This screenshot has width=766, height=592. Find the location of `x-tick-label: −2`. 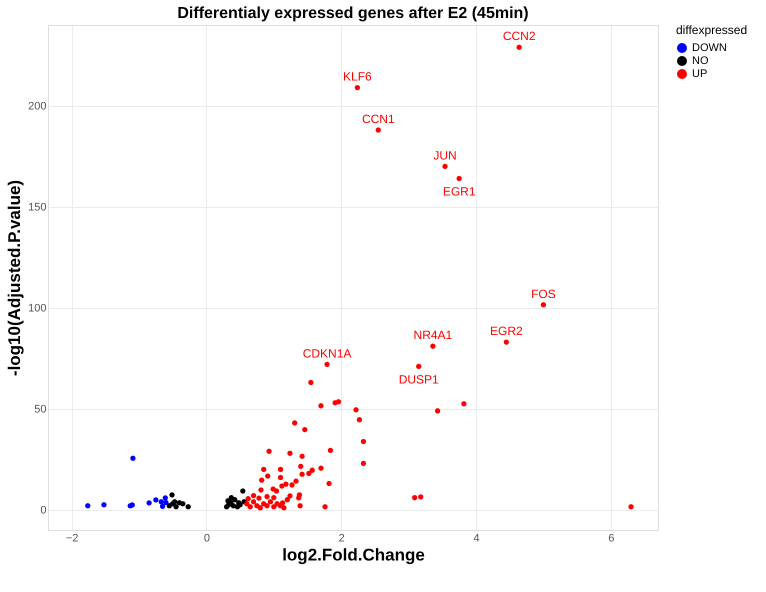

x-tick-label: −2 is located at coordinates (72, 538).